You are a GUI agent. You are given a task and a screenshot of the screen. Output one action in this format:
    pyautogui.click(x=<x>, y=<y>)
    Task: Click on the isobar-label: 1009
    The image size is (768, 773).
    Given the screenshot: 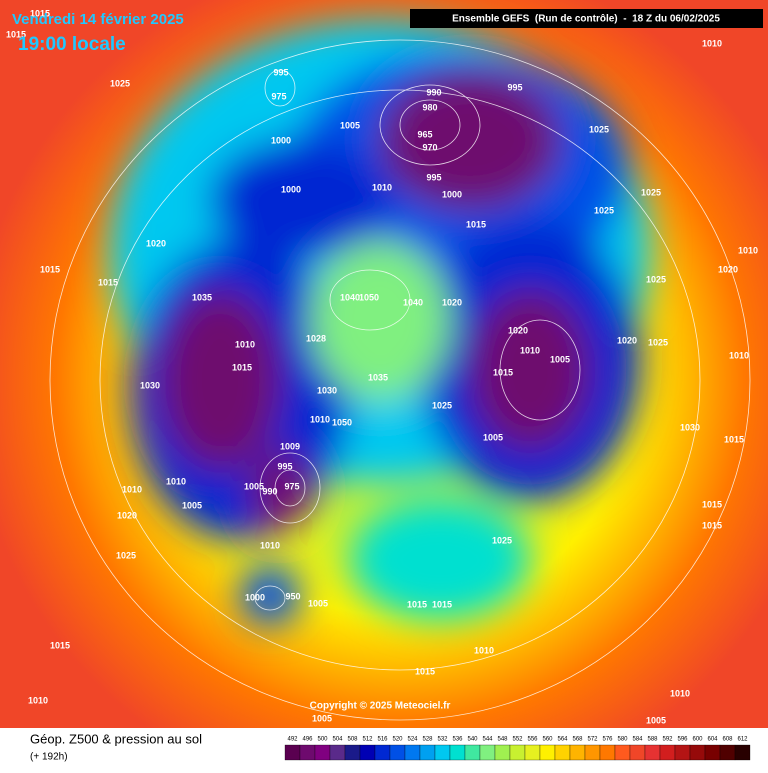 What is the action you would take?
    pyautogui.click(x=290, y=446)
    